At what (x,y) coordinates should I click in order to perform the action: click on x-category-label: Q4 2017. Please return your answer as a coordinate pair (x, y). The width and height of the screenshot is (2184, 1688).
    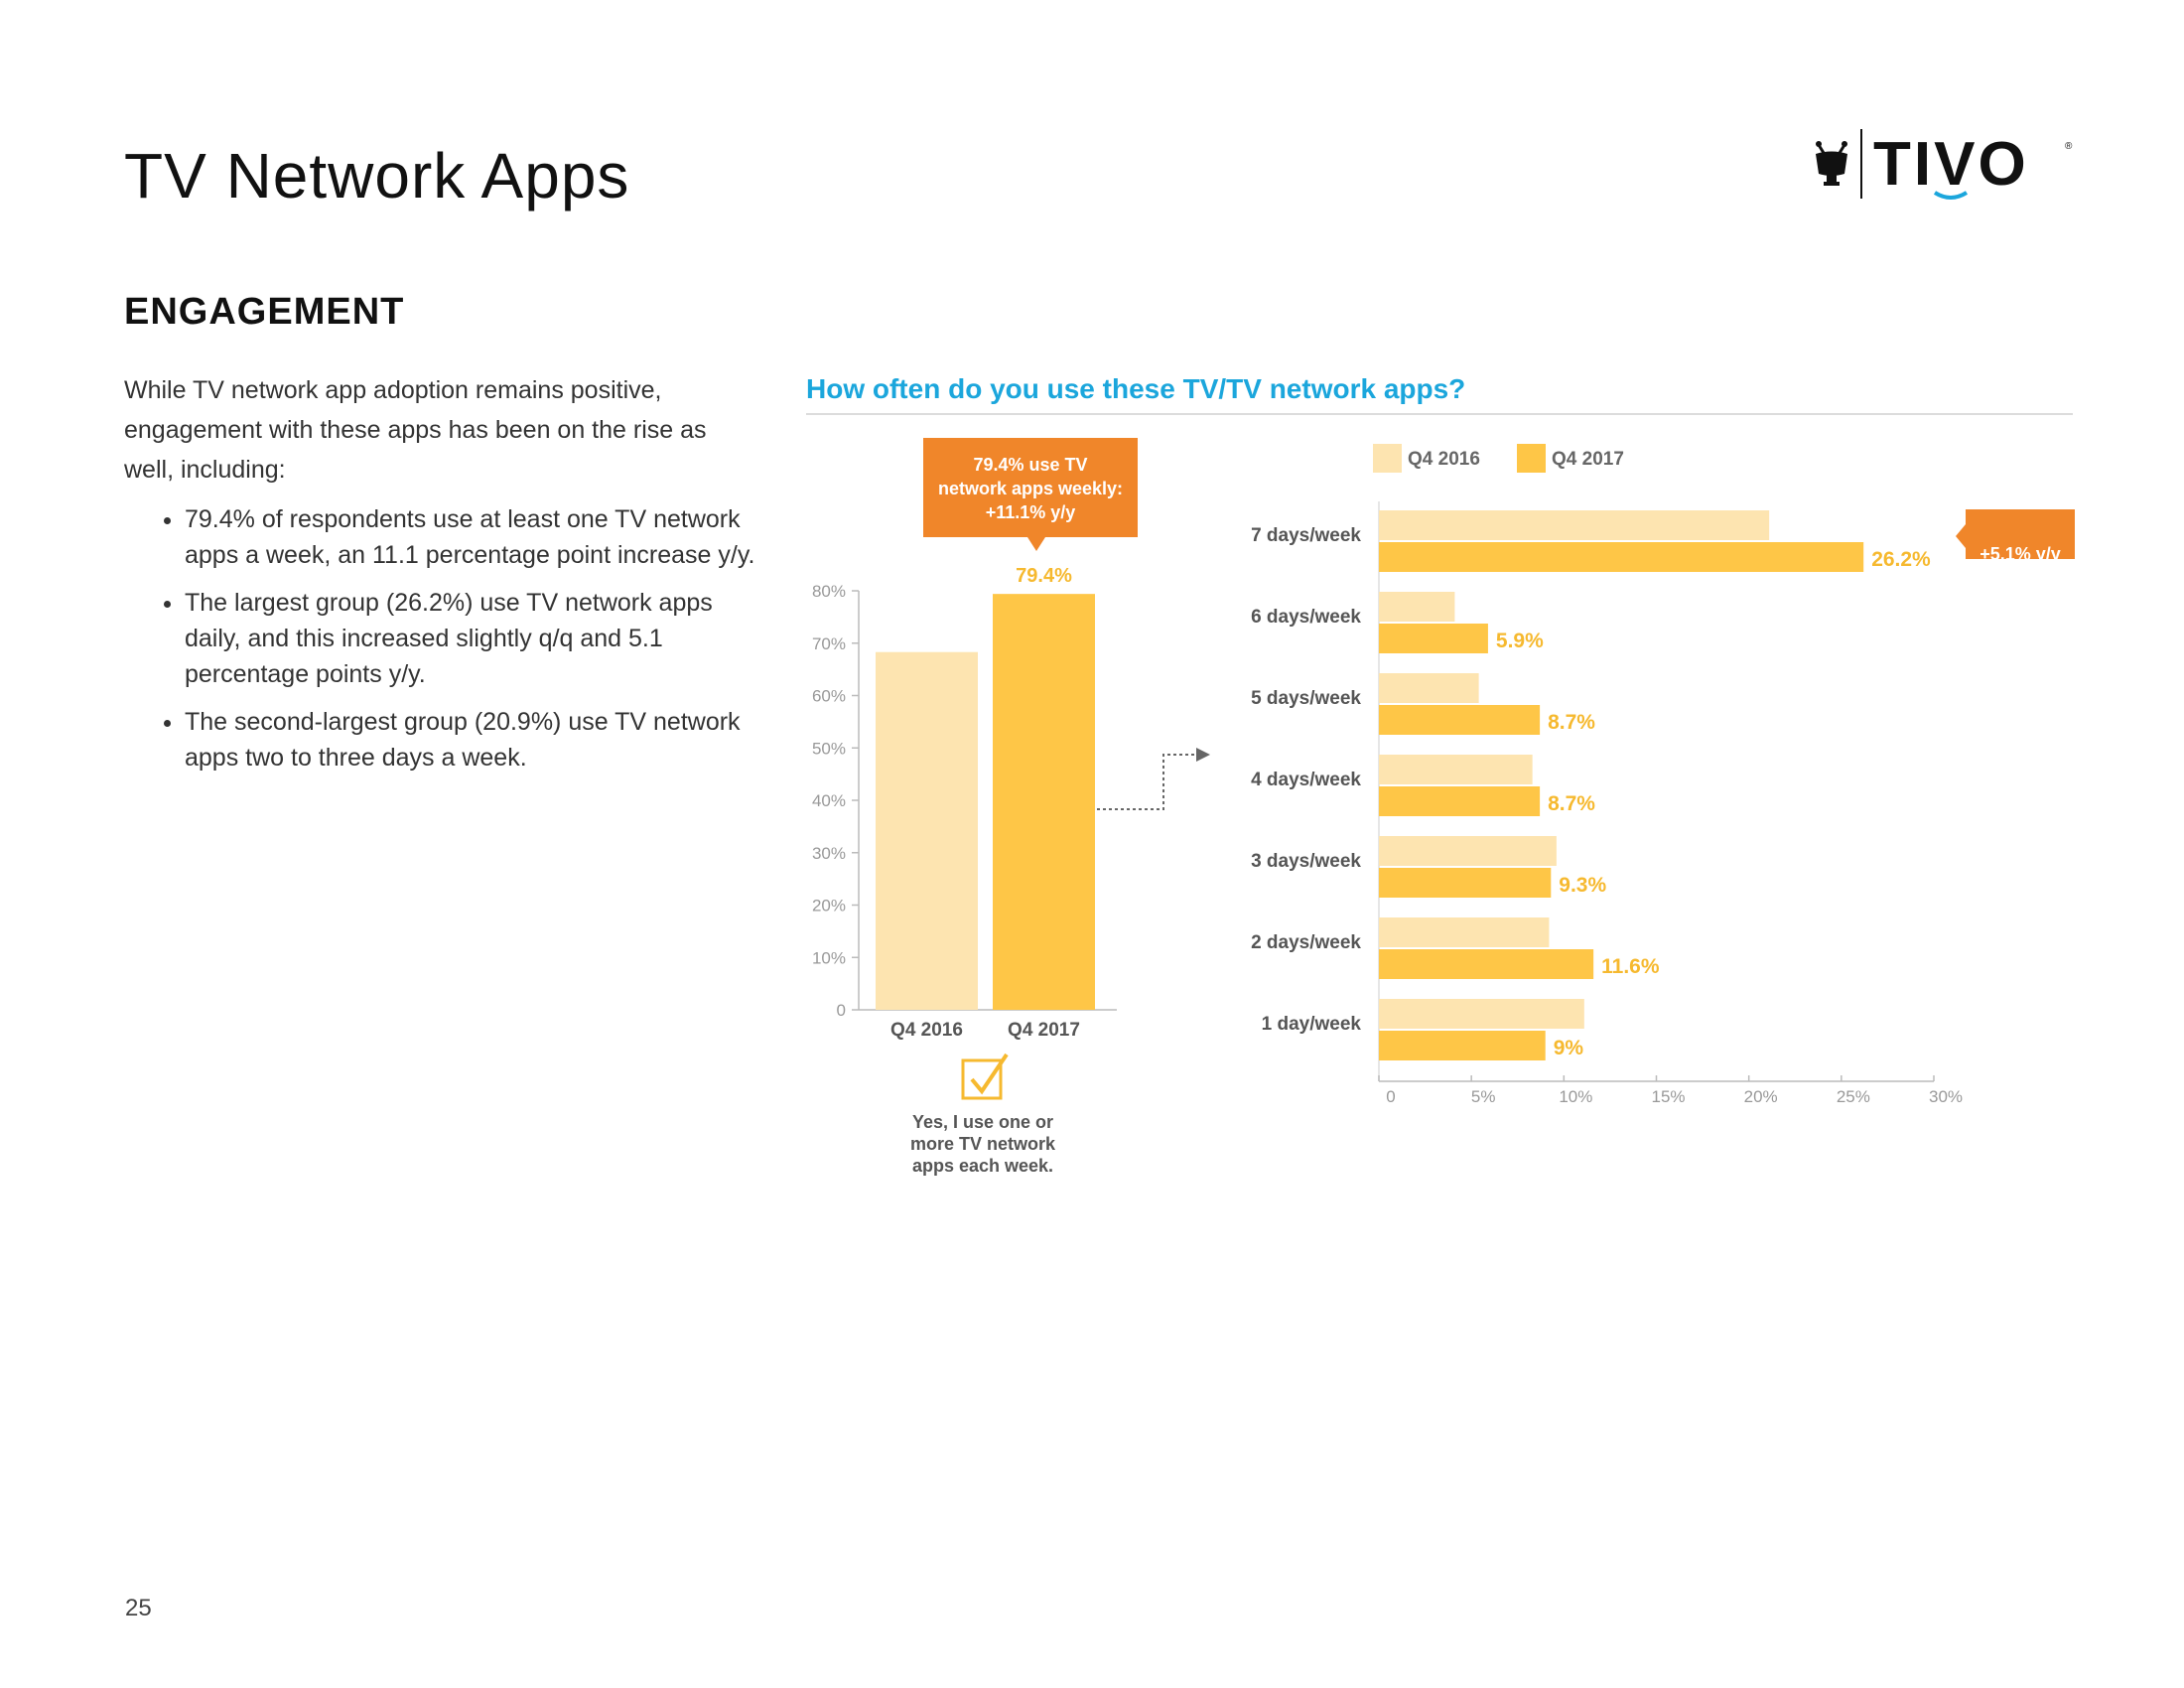
    Looking at the image, I should click on (1044, 1030).